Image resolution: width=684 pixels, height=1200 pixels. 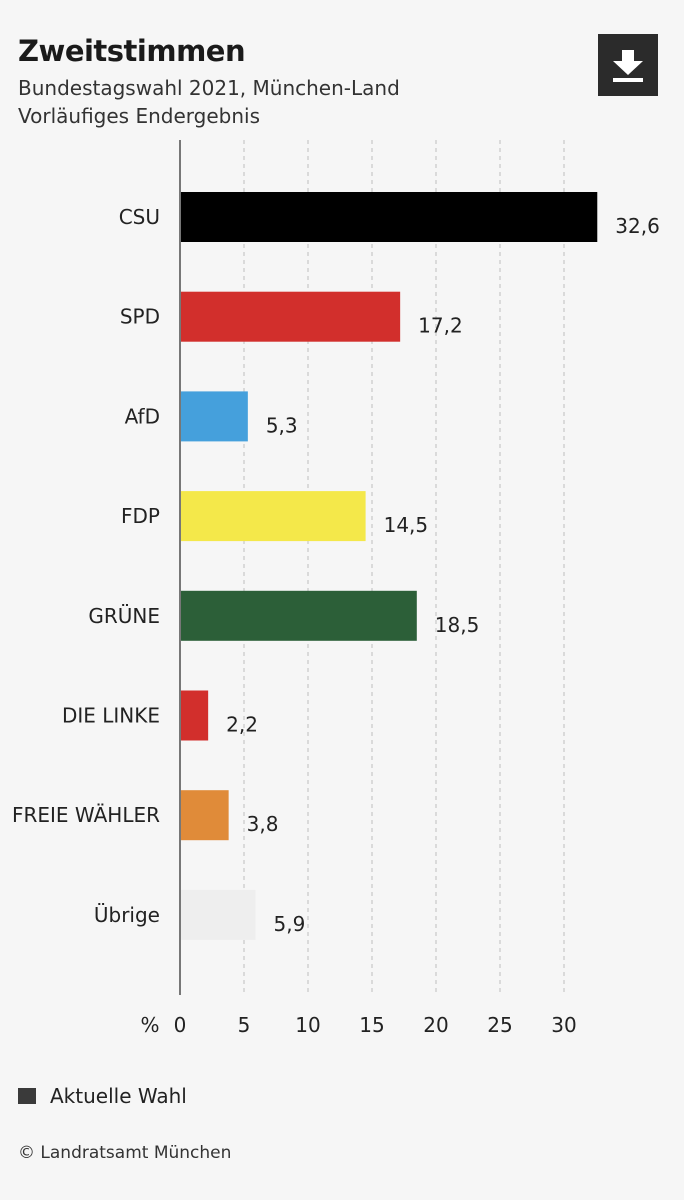 What do you see at coordinates (435, 1025) in the screenshot?
I see `tick-label: 20` at bounding box center [435, 1025].